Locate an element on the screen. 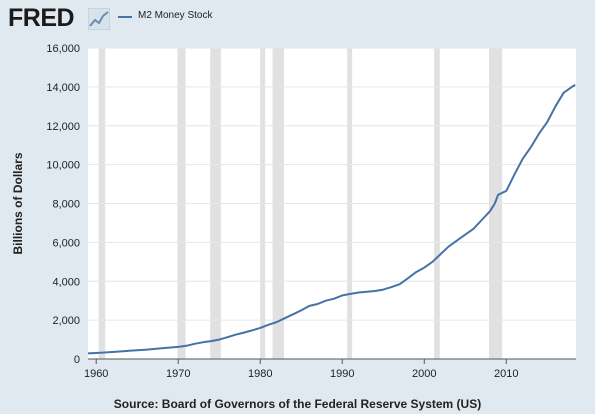 Image resolution: width=595 pixels, height=414 pixels. x-tick-label: 1970 is located at coordinates (178, 374).